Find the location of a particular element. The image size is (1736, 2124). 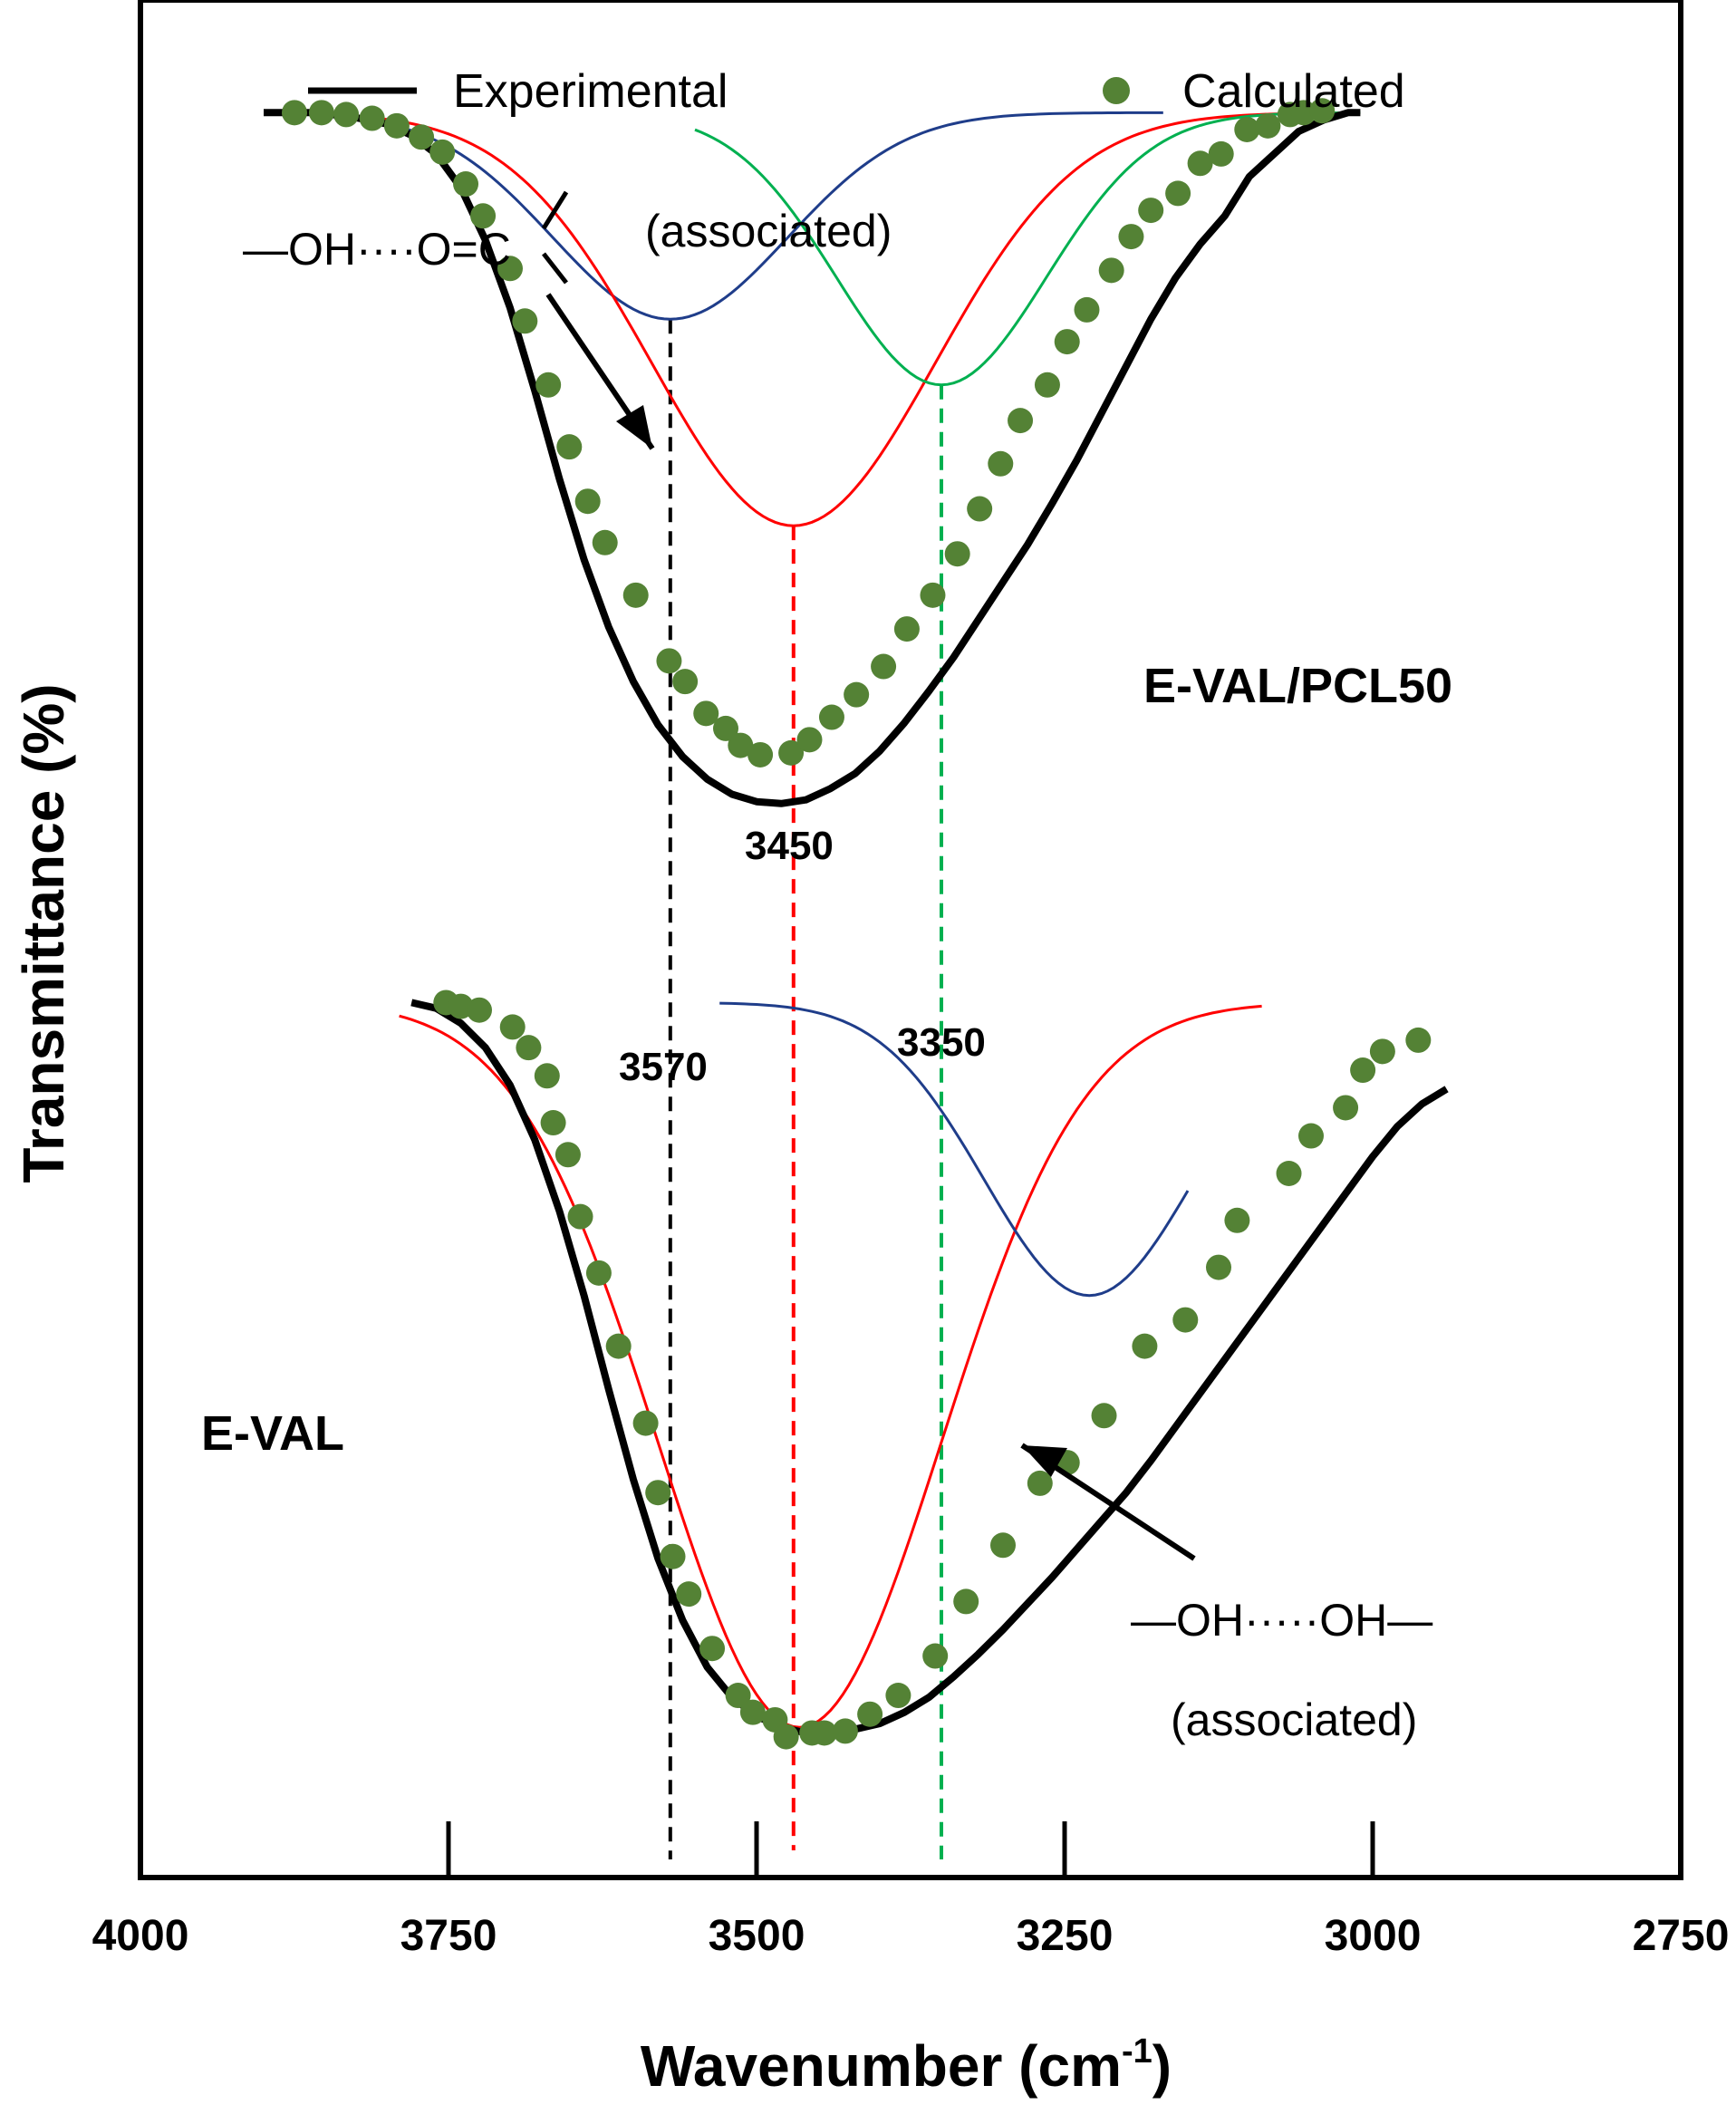

legend-experimental-label: Experimental is located at coordinates (590, 91).